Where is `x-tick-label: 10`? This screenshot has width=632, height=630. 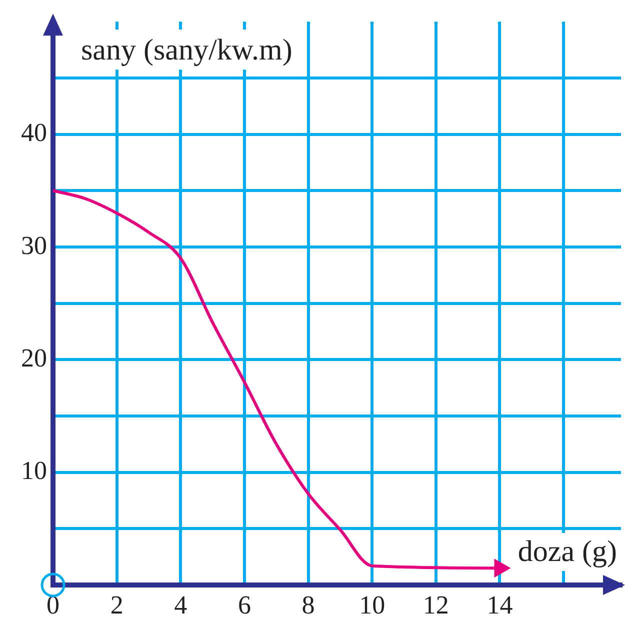 x-tick-label: 10 is located at coordinates (372, 605).